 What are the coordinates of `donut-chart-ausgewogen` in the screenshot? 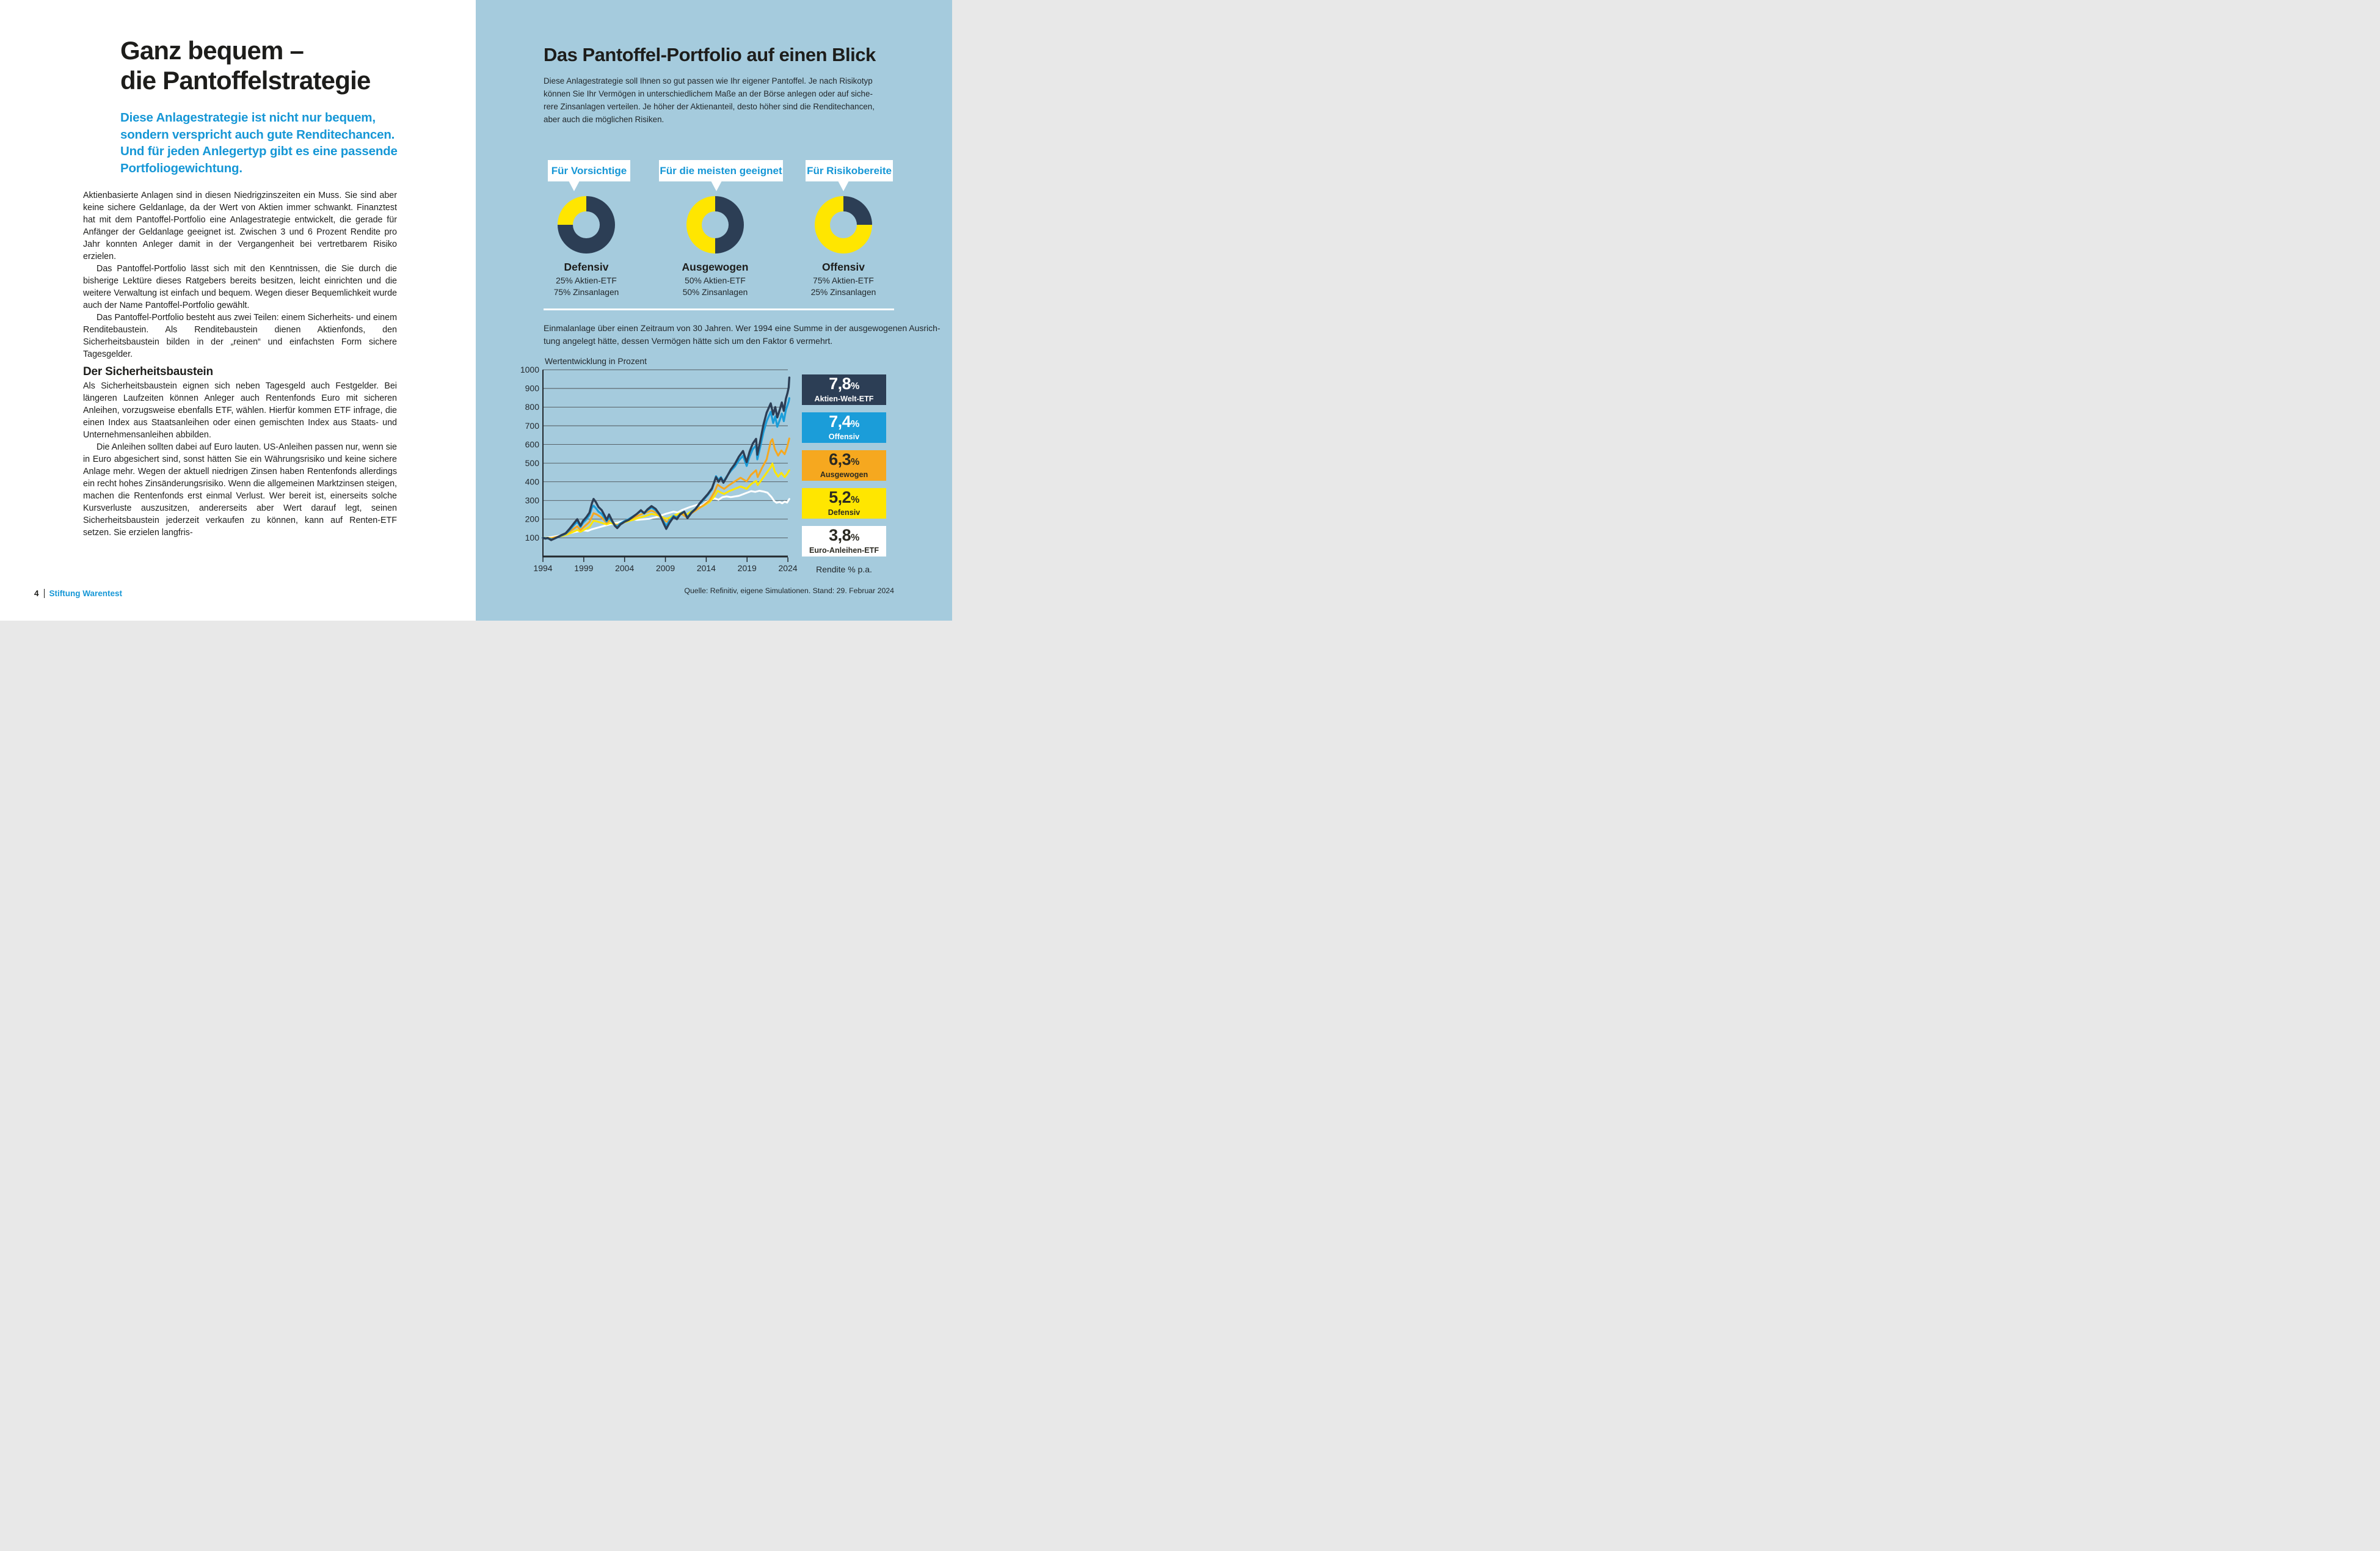 It's located at (715, 225).